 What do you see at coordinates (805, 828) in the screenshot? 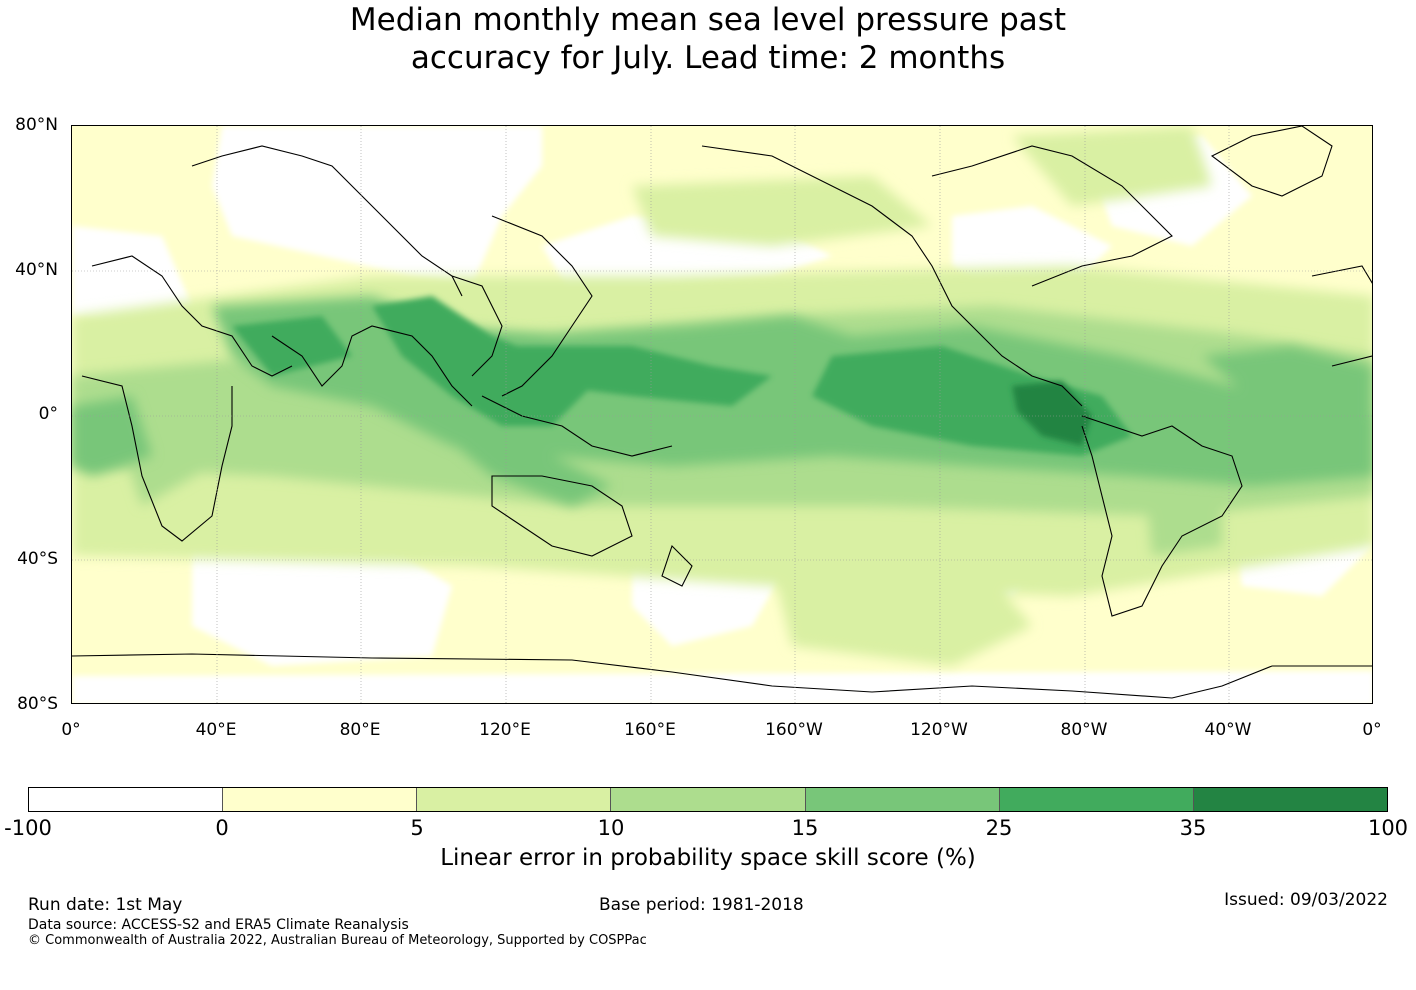
I see `colorbar-tick-5: 15` at bounding box center [805, 828].